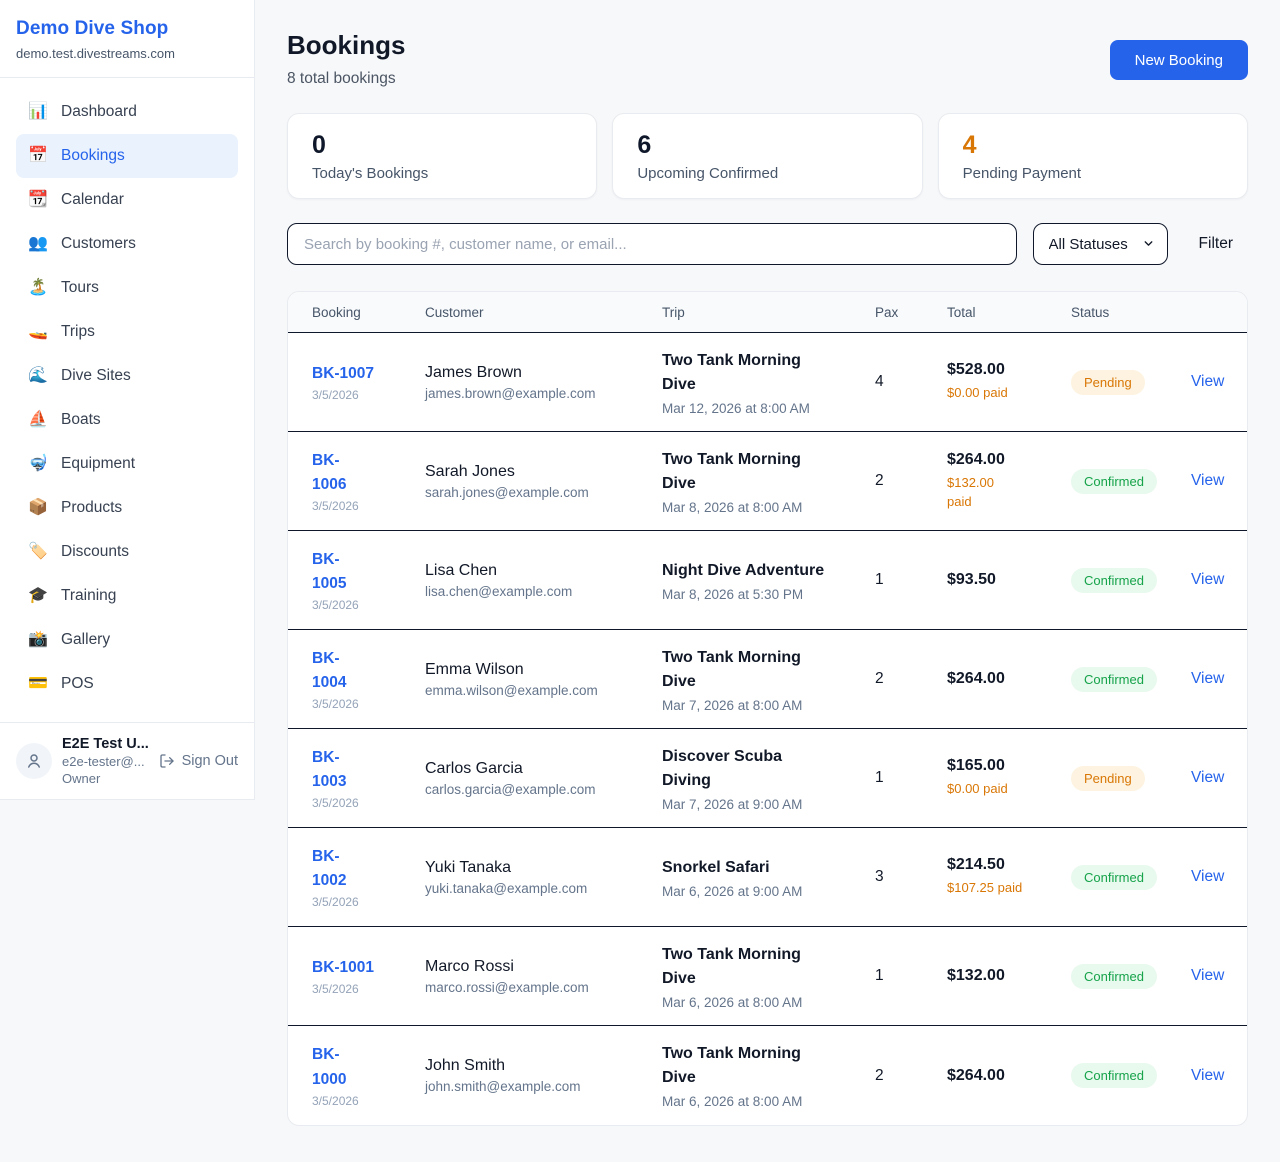 This screenshot has height=1162, width=1280. I want to click on sidebar-item-label: Products, so click(92, 507).